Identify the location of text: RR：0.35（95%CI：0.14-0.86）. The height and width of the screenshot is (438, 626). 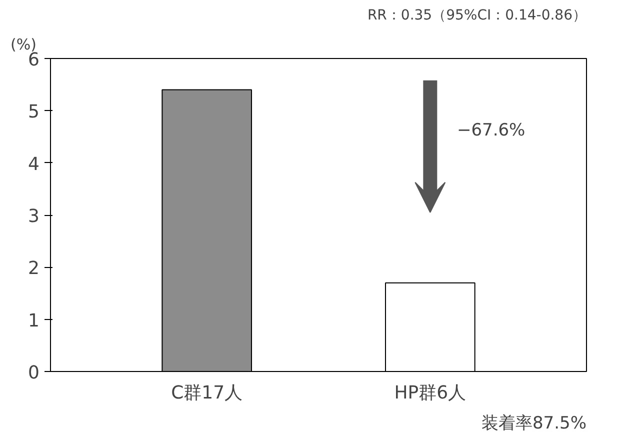
(477, 16).